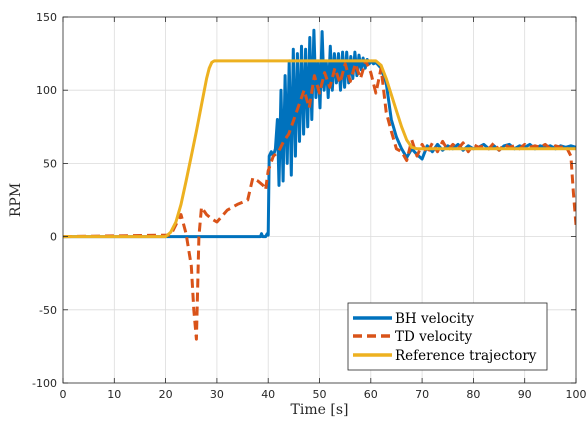 This screenshot has width=587, height=425. Describe the element at coordinates (217, 394) in the screenshot. I see `x-tick-label: 30` at that location.